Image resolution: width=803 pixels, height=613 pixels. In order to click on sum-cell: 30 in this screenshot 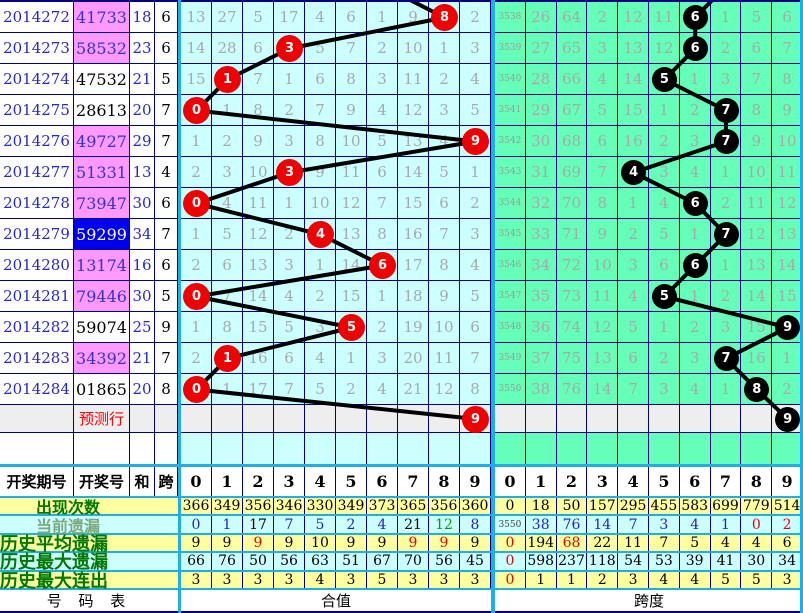, I will do `click(142, 203)`.